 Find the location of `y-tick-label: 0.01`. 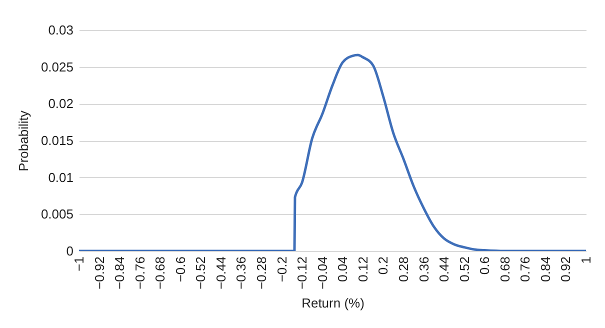

y-tick-label: 0.01 is located at coordinates (61, 177).